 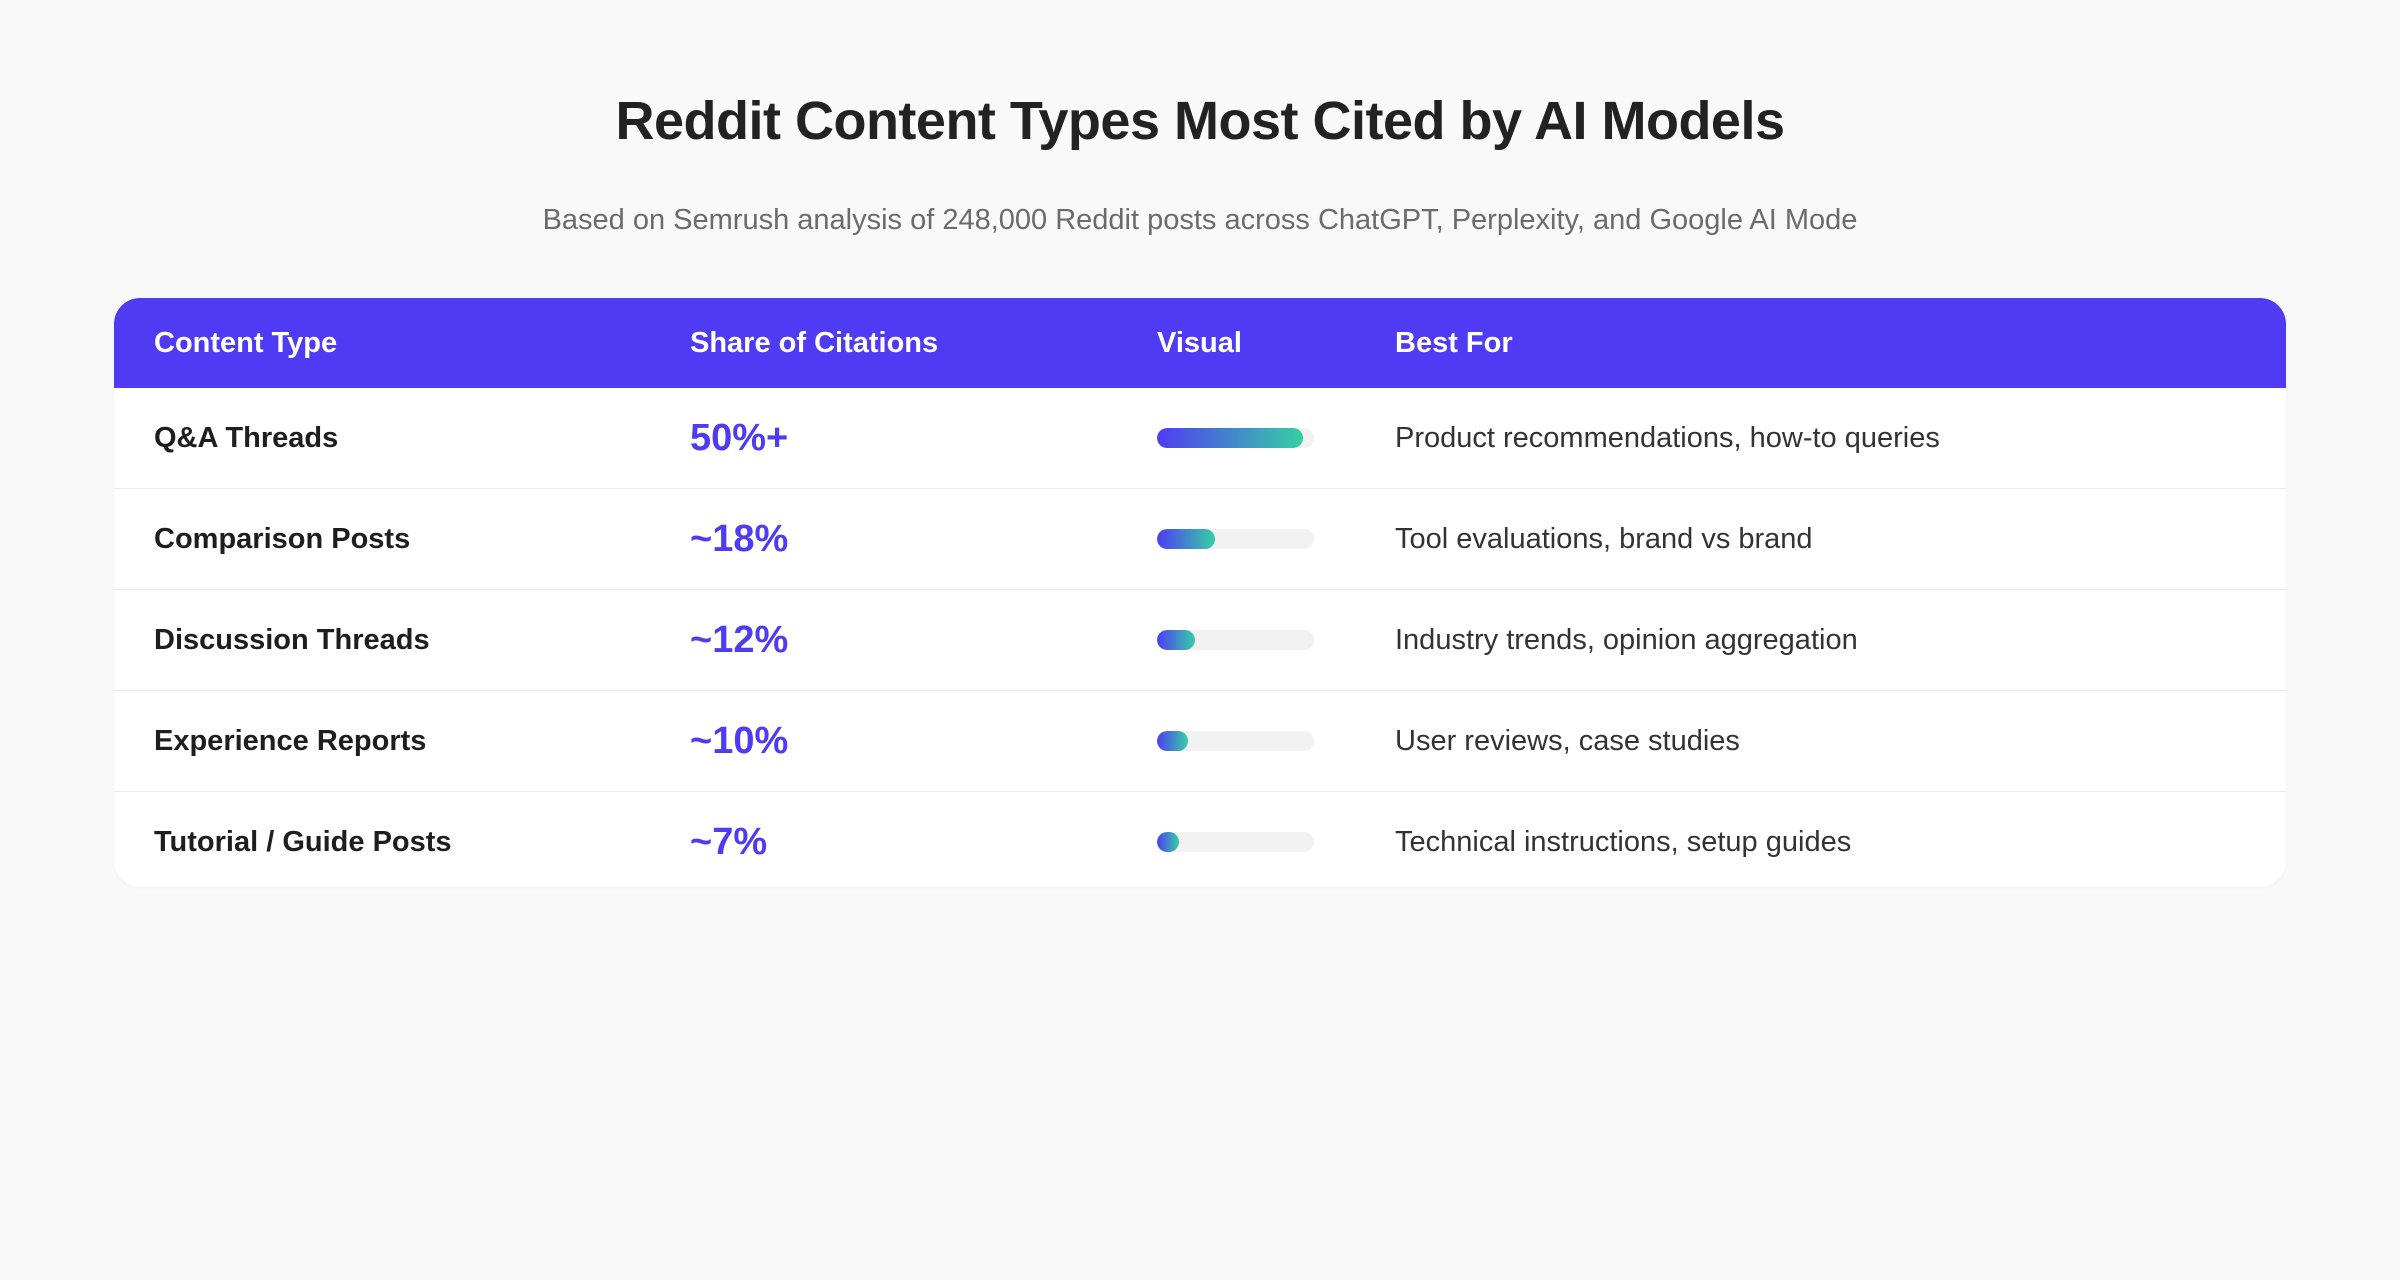 I want to click on content-type-label: Tutorial / Guide Posts, so click(x=303, y=842).